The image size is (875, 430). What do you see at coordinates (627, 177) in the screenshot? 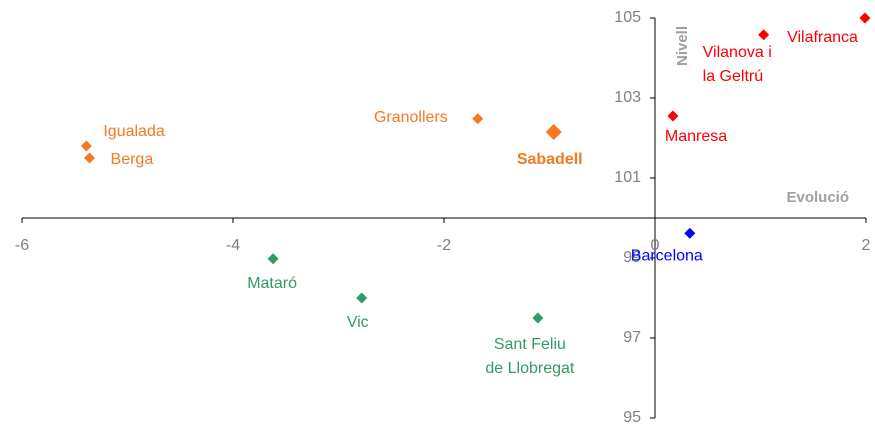
I see `y-tick-label: 101` at bounding box center [627, 177].